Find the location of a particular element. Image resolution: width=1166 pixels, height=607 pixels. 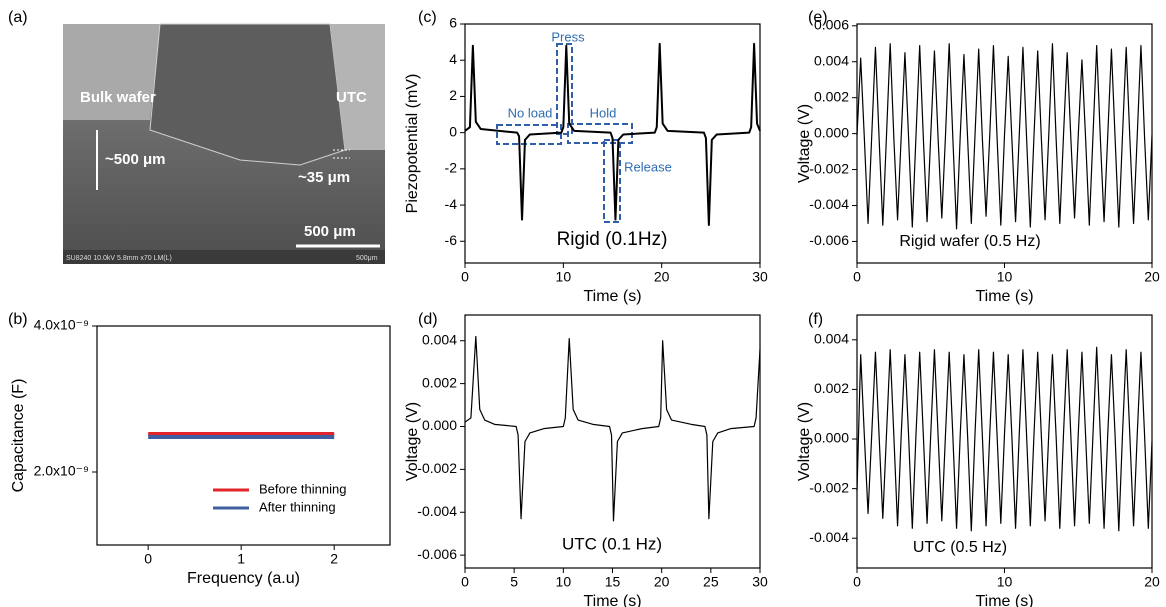

image-label: ~35 μm is located at coordinates (324, 177).